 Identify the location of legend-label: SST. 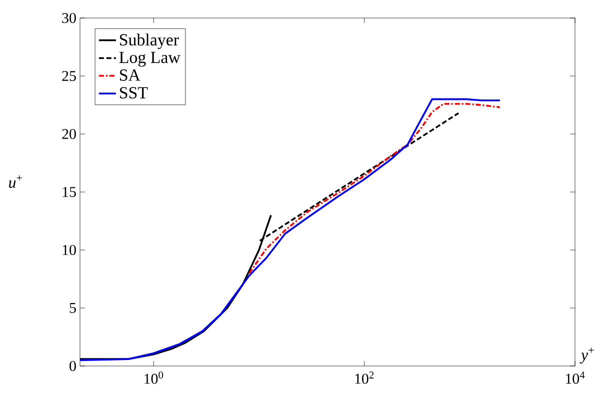
(134, 93).